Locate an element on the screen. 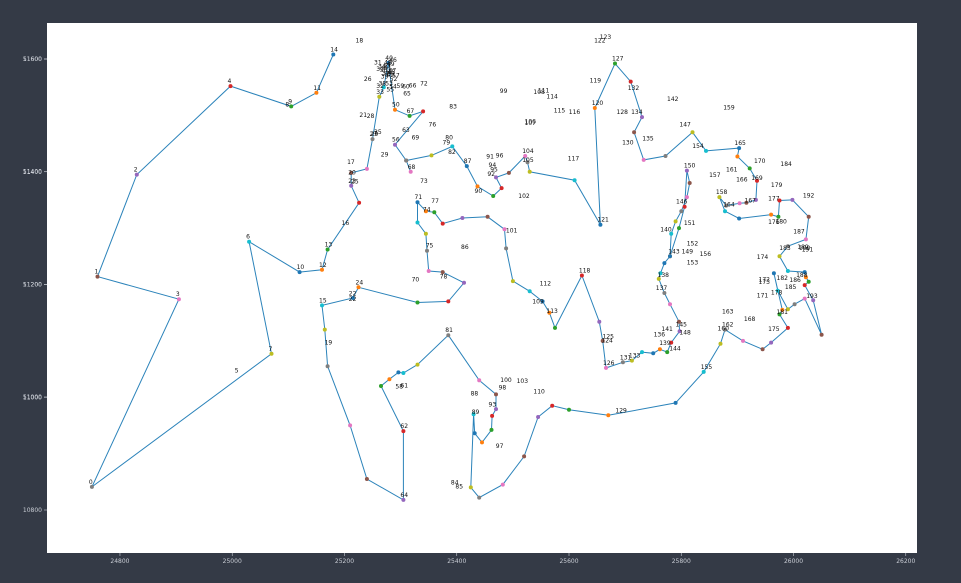 This screenshot has width=961, height=583. point-label-53: 53 is located at coordinates (389, 83).